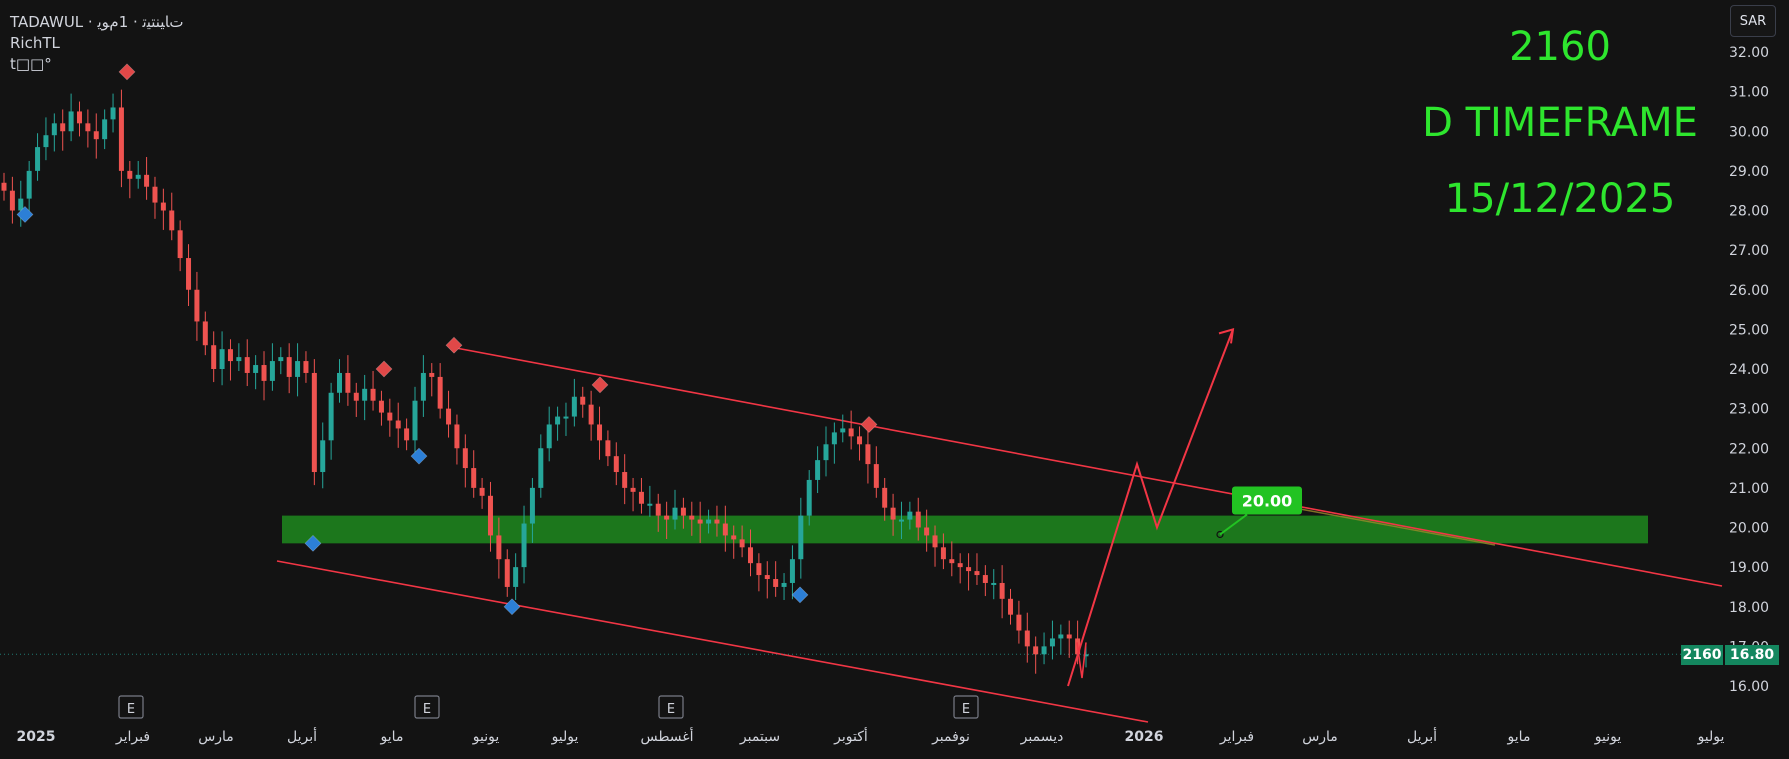 The width and height of the screenshot is (1789, 759). Describe the element at coordinates (712, 641) in the screenshot. I see `channel-lower-line` at that location.